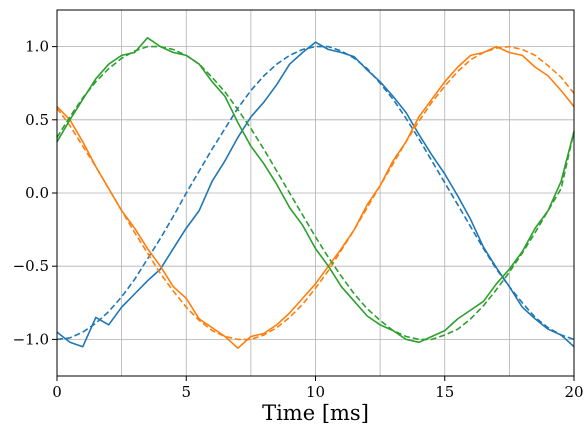  Describe the element at coordinates (57, 392) in the screenshot. I see `x-tick-label: 0` at that location.